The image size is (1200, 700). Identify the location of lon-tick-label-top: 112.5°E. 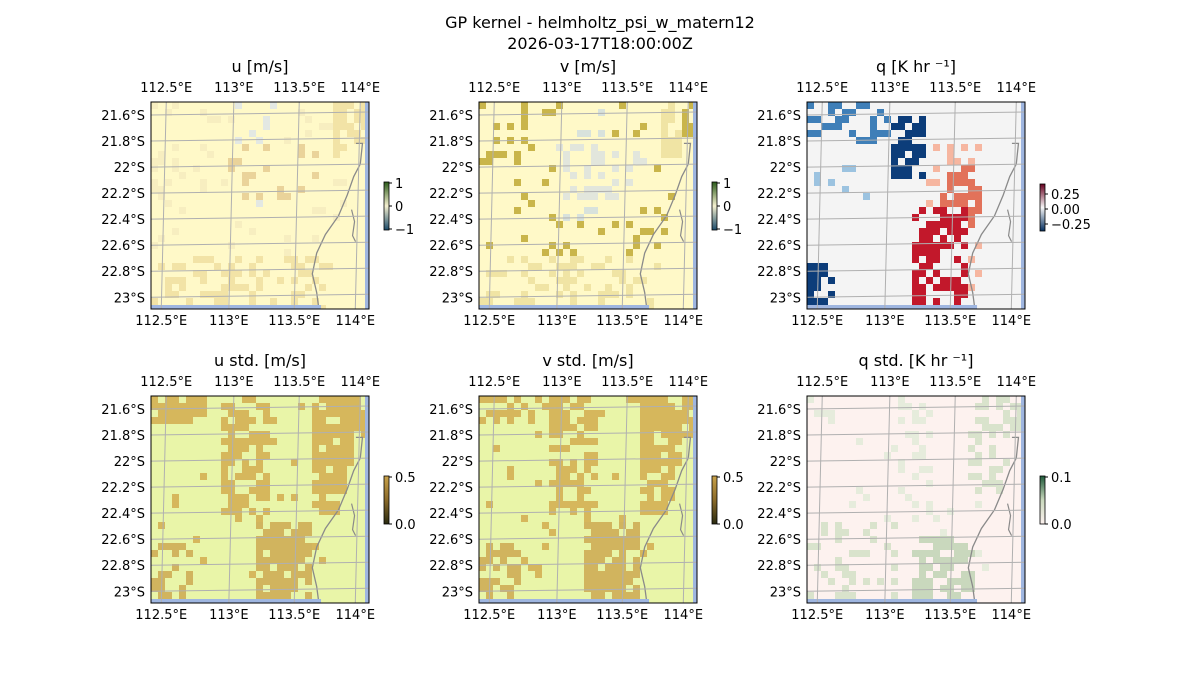
(166, 88).